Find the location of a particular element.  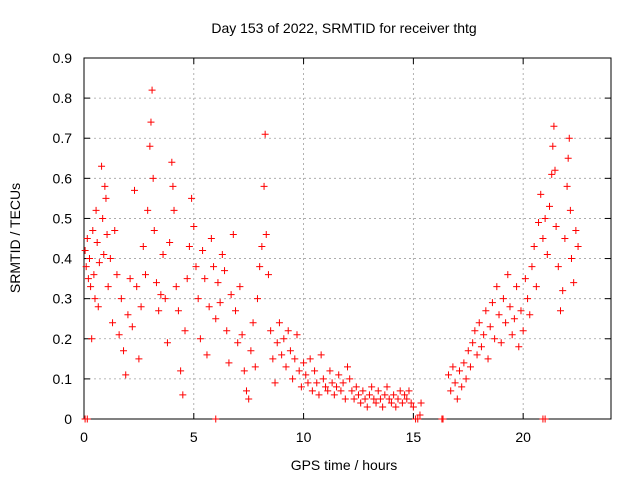

y-tick-label: 0 is located at coordinates (68, 419).